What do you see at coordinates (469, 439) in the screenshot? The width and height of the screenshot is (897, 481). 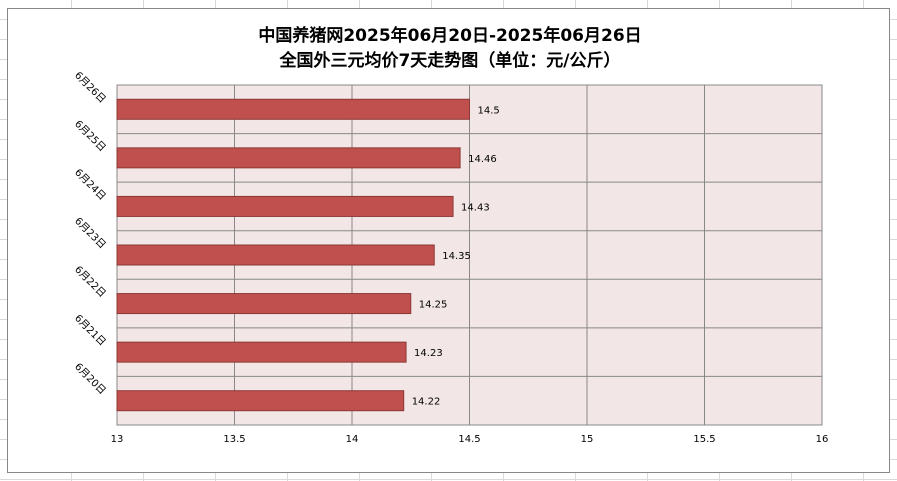 I see `x-tick-label: 14.5` at bounding box center [469, 439].